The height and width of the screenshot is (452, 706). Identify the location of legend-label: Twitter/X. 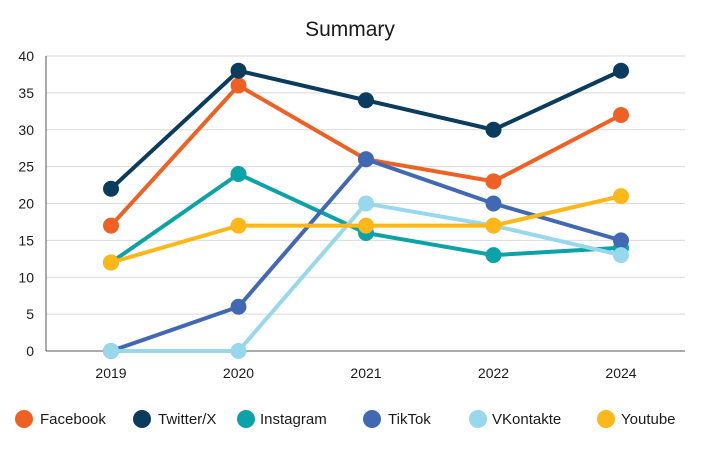
(187, 419).